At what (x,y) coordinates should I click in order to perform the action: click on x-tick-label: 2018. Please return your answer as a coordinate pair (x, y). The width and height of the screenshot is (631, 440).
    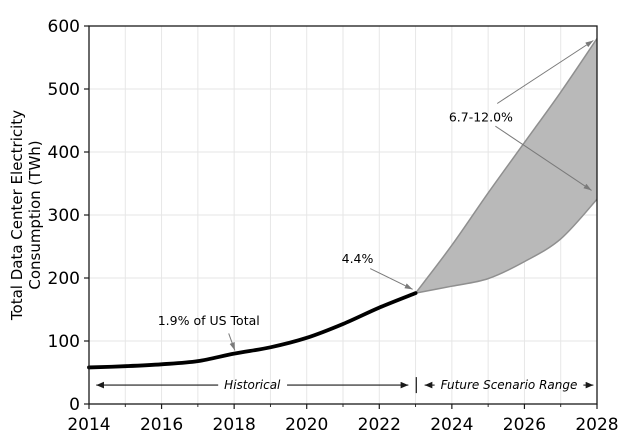
    Looking at the image, I should click on (234, 425).